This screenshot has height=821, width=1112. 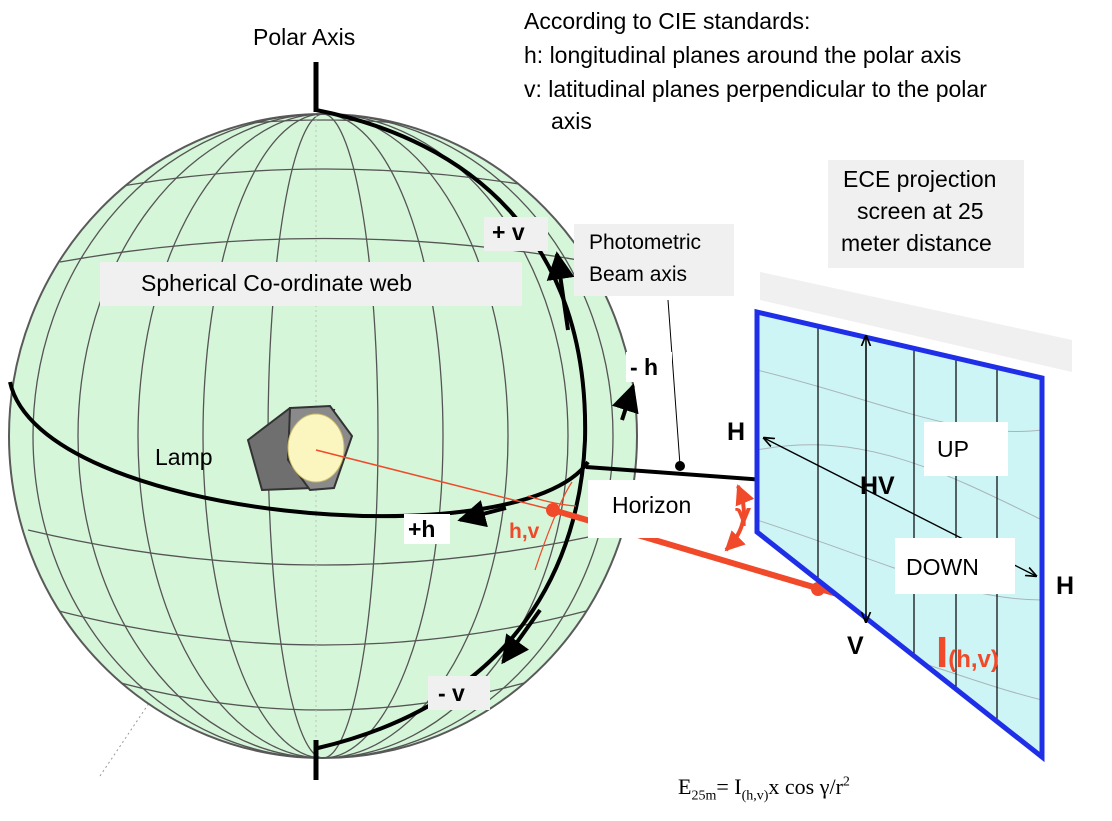 I want to click on label-bg-plus-h, so click(x=427, y=529).